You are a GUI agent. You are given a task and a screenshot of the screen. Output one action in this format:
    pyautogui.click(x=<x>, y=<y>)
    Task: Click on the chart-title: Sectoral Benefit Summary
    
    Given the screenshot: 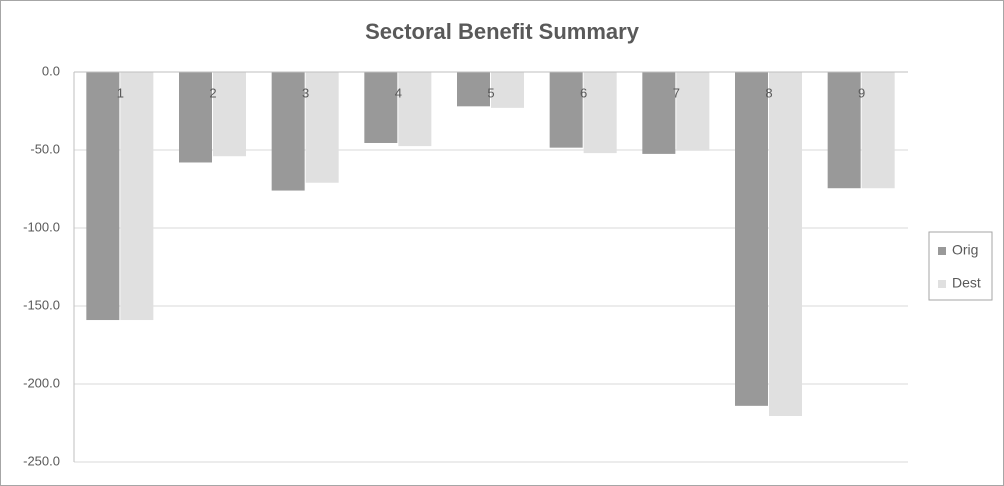 What is the action you would take?
    pyautogui.click(x=502, y=31)
    